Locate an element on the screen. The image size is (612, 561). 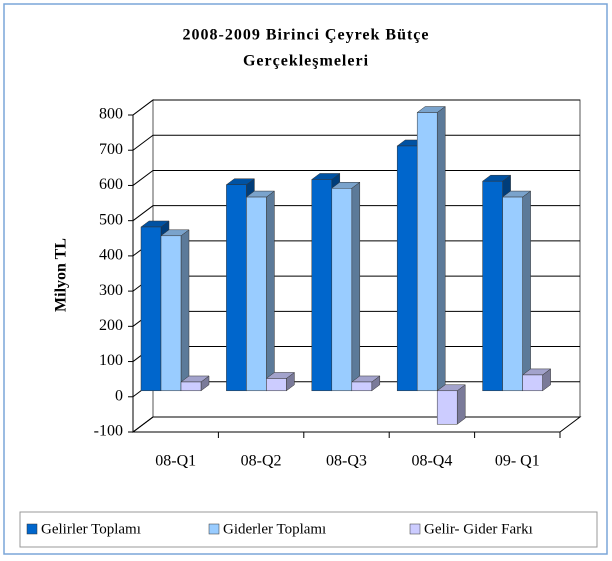
floor is located at coordinates (356, 424).